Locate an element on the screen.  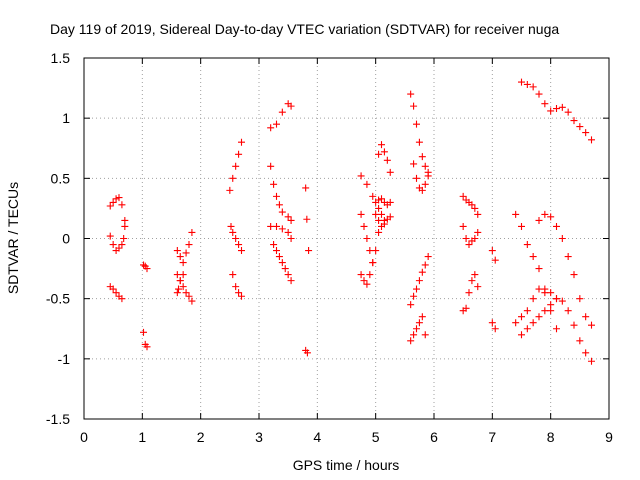
x-tick-label: 1 is located at coordinates (142, 437).